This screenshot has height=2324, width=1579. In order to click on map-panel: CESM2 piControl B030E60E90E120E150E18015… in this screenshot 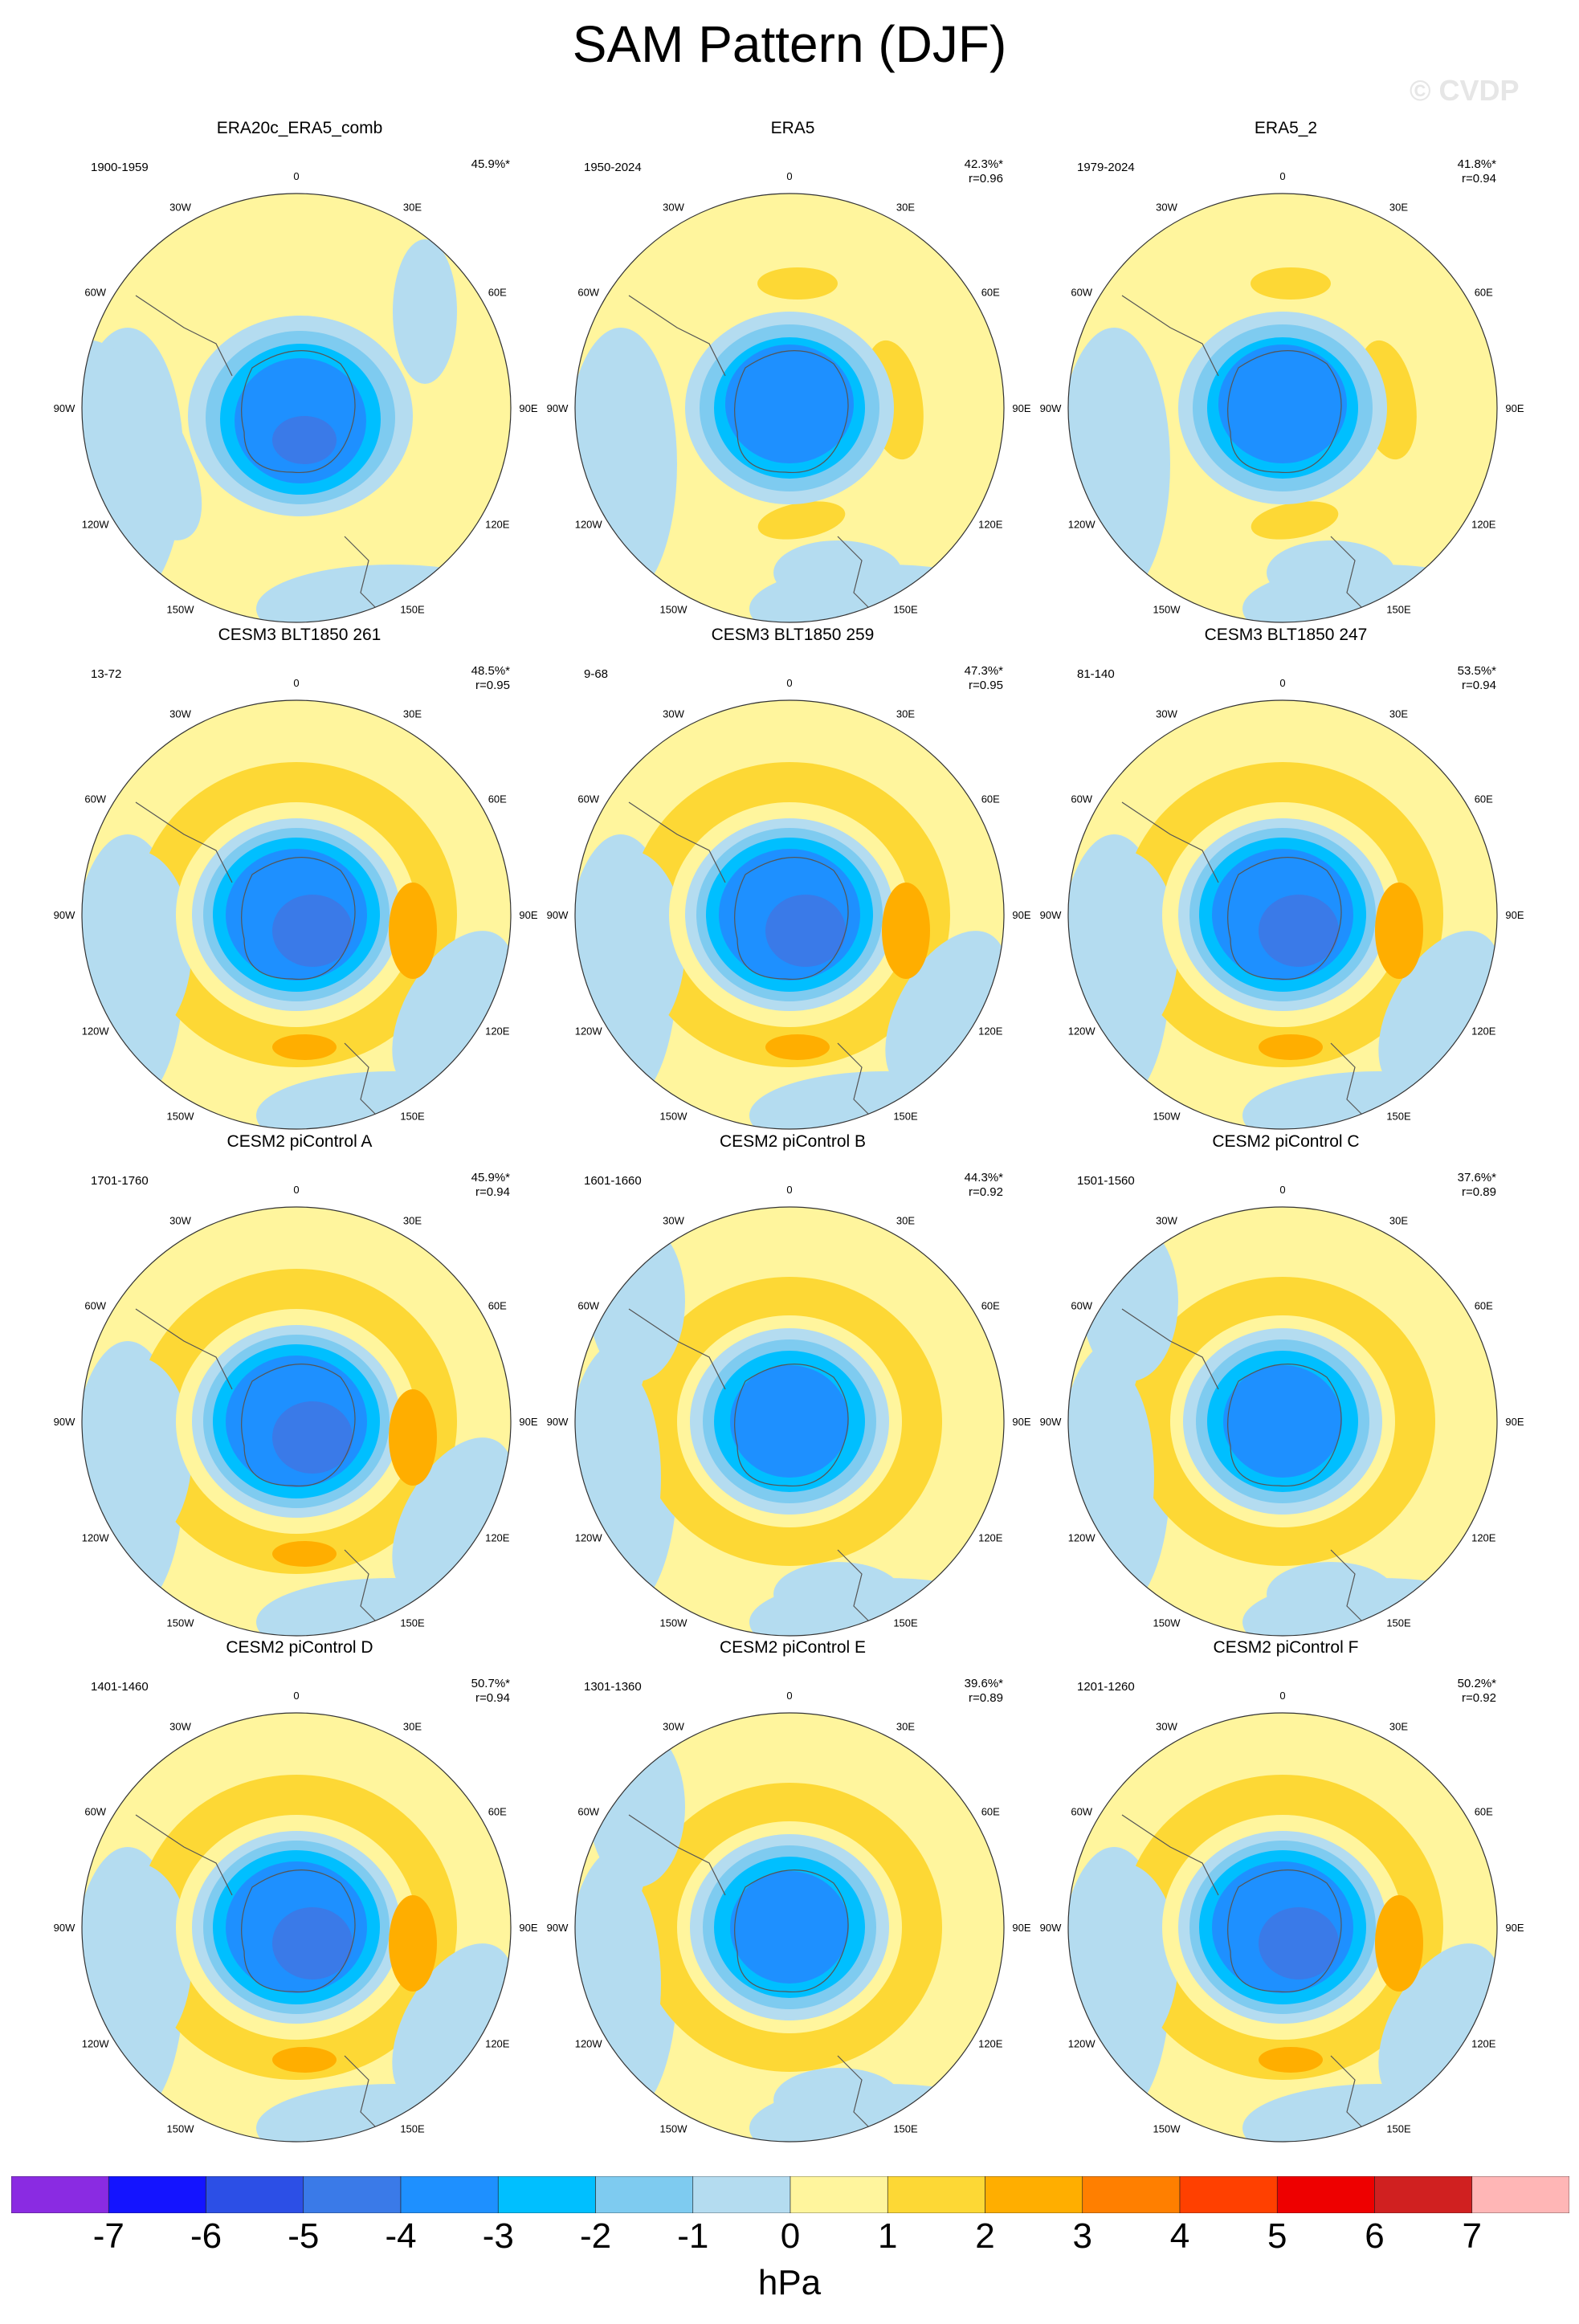, I will do `click(793, 1385)`.